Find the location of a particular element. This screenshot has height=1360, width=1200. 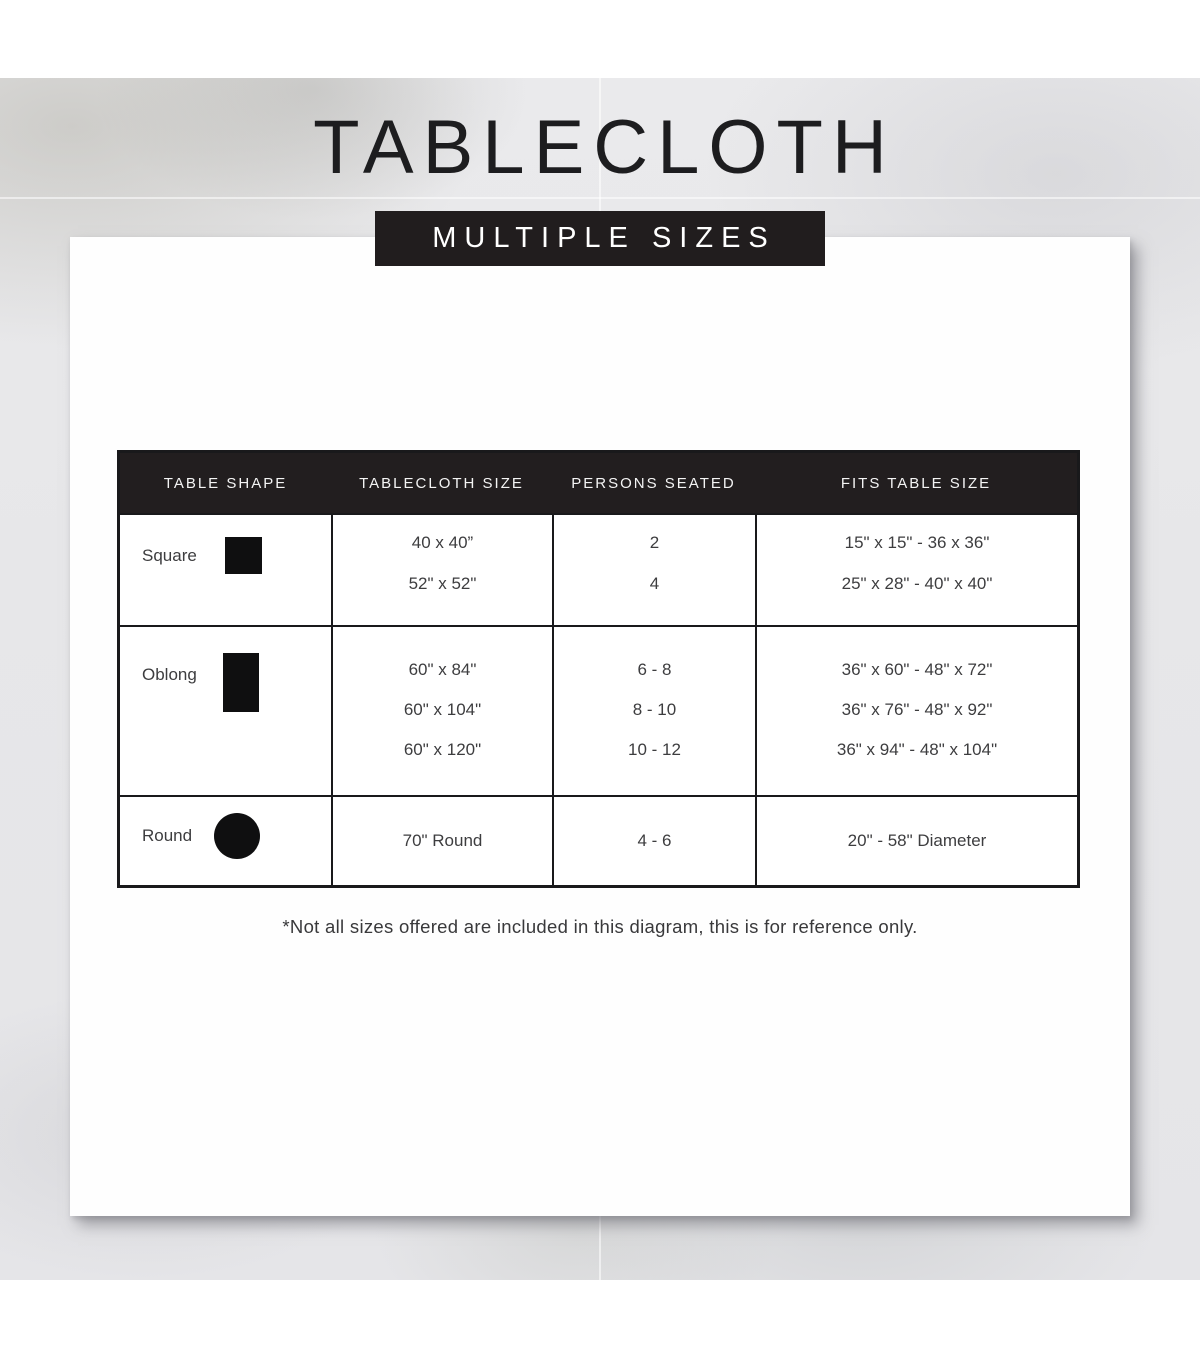

tablecloth-size-cell: 70" Round is located at coordinates (441, 841).